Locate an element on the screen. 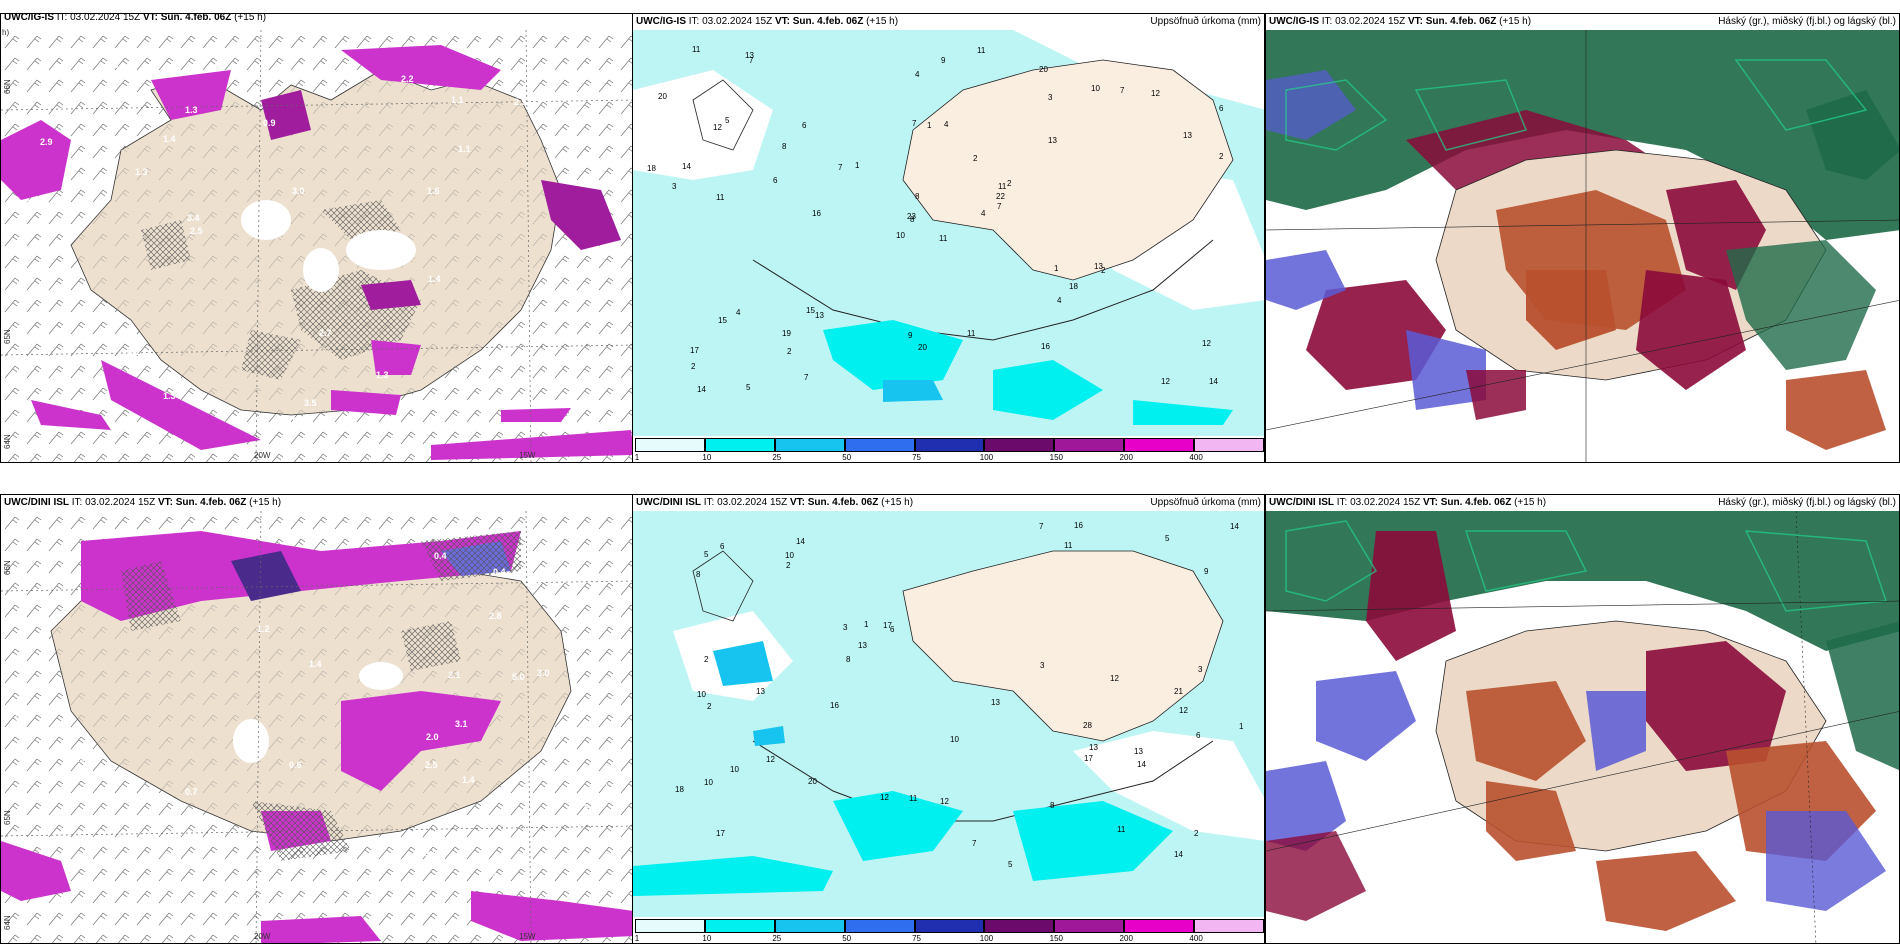 The width and height of the screenshot is (1900, 950). map-value-label: 1.4 is located at coordinates (169, 139).